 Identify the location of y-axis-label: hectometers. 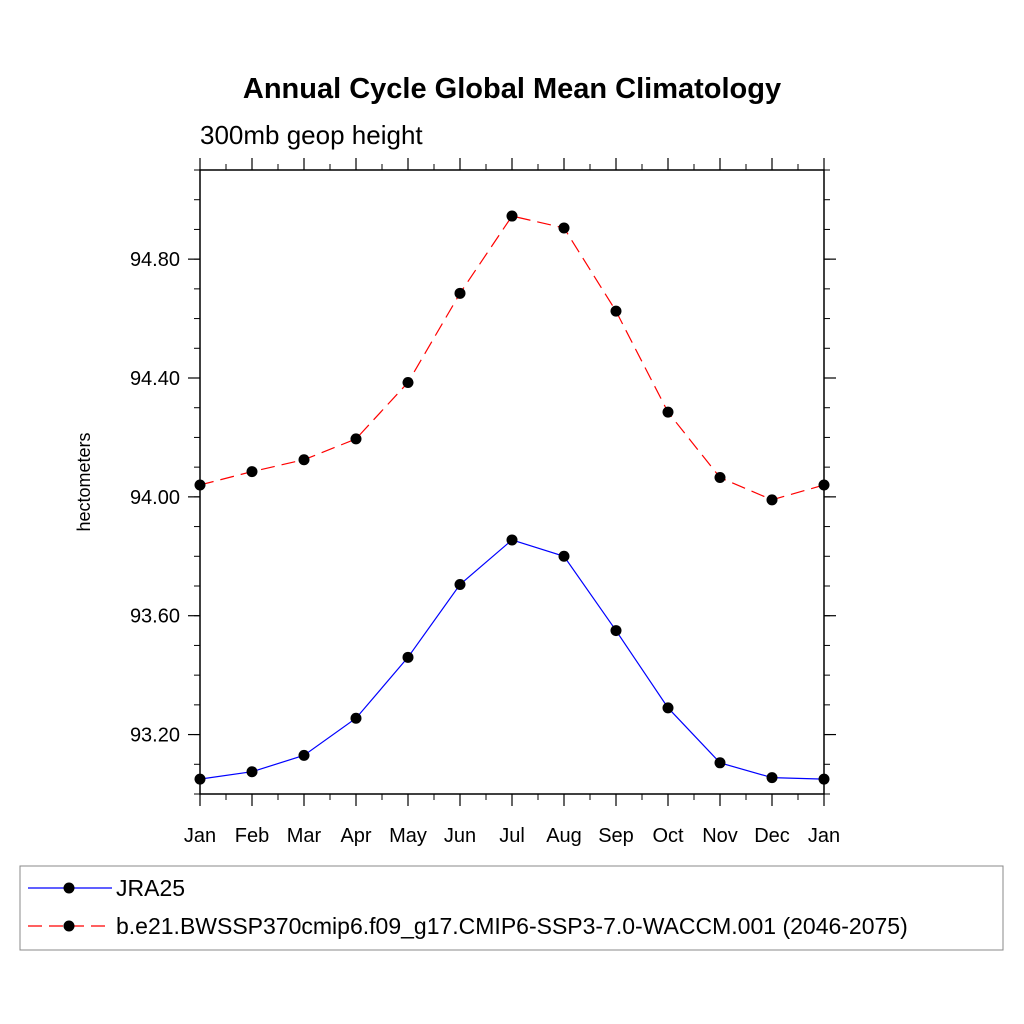
(84, 481).